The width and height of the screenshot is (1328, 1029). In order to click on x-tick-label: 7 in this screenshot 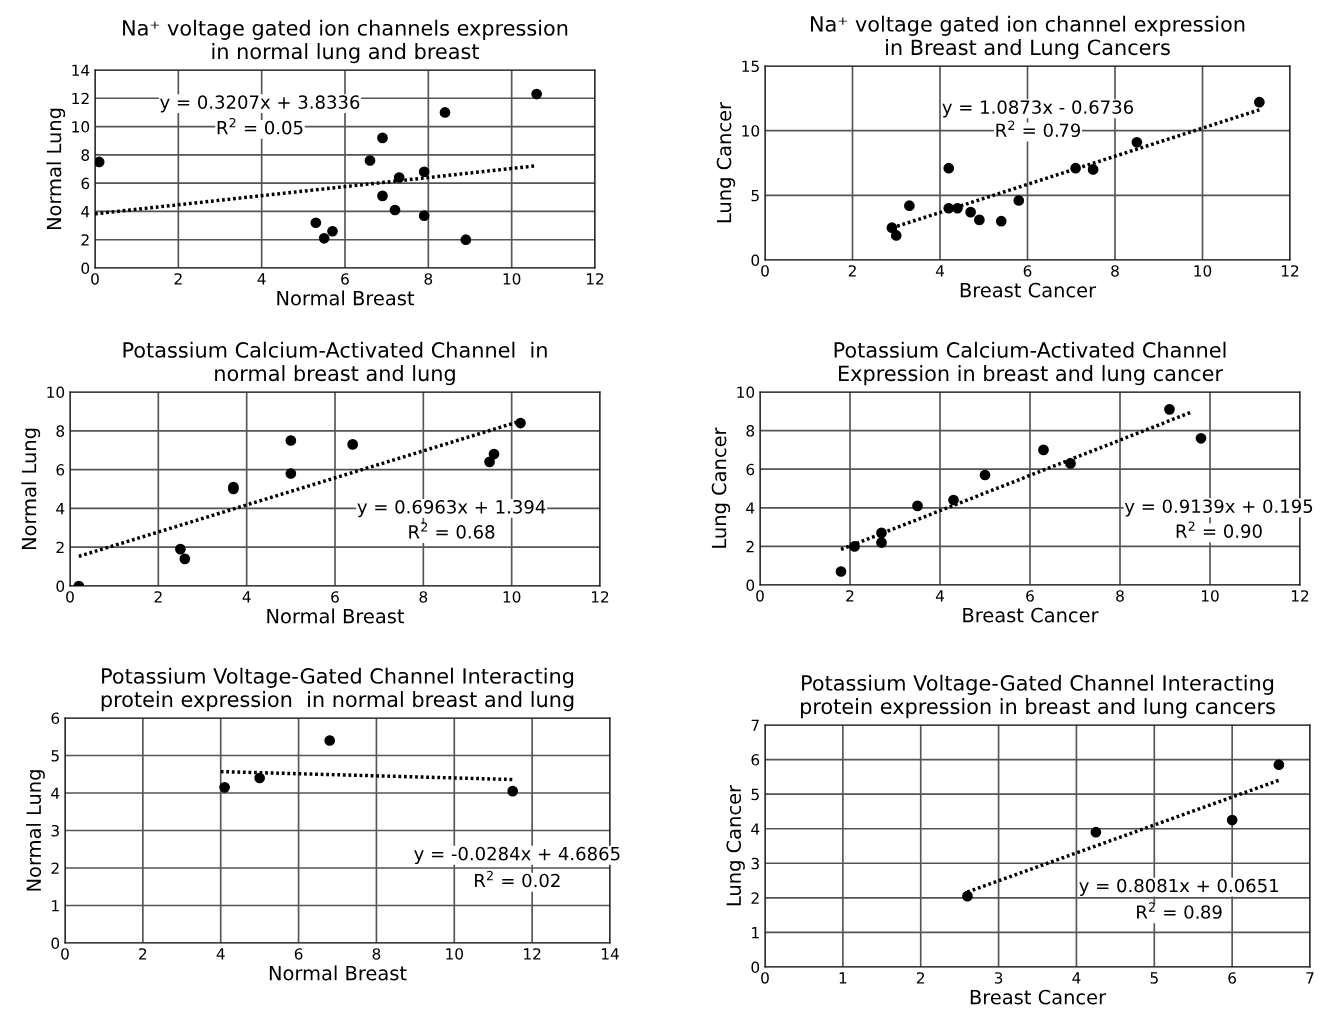, I will do `click(1310, 978)`.